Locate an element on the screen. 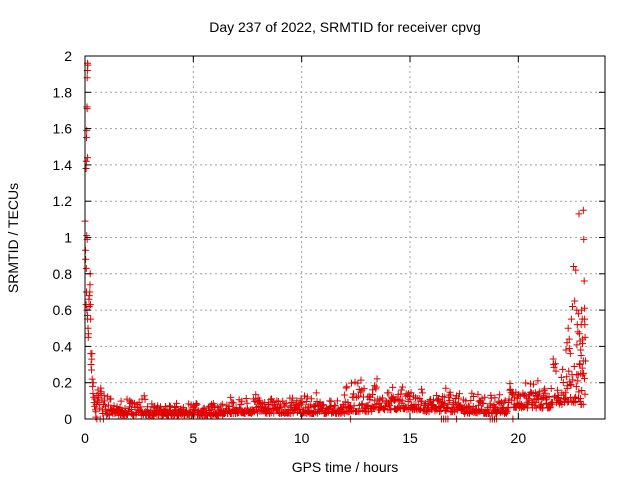  x-tick-label: 0 is located at coordinates (85, 438).